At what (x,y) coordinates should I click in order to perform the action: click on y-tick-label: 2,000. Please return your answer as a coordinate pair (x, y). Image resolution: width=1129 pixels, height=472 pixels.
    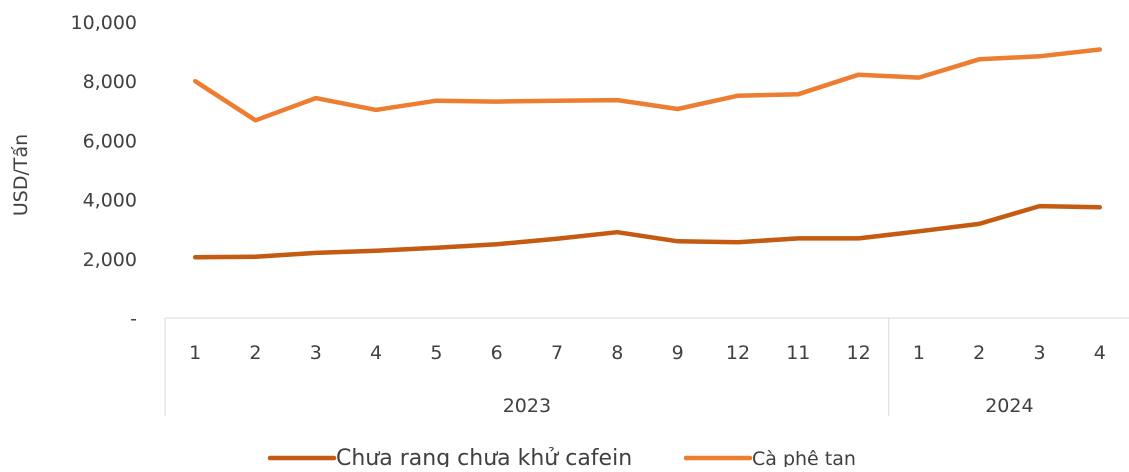
    Looking at the image, I should click on (110, 260).